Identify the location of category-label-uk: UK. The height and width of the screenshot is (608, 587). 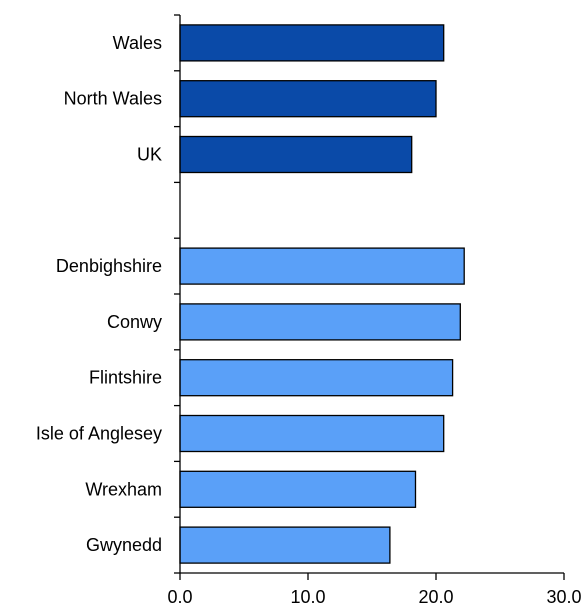
(149, 155).